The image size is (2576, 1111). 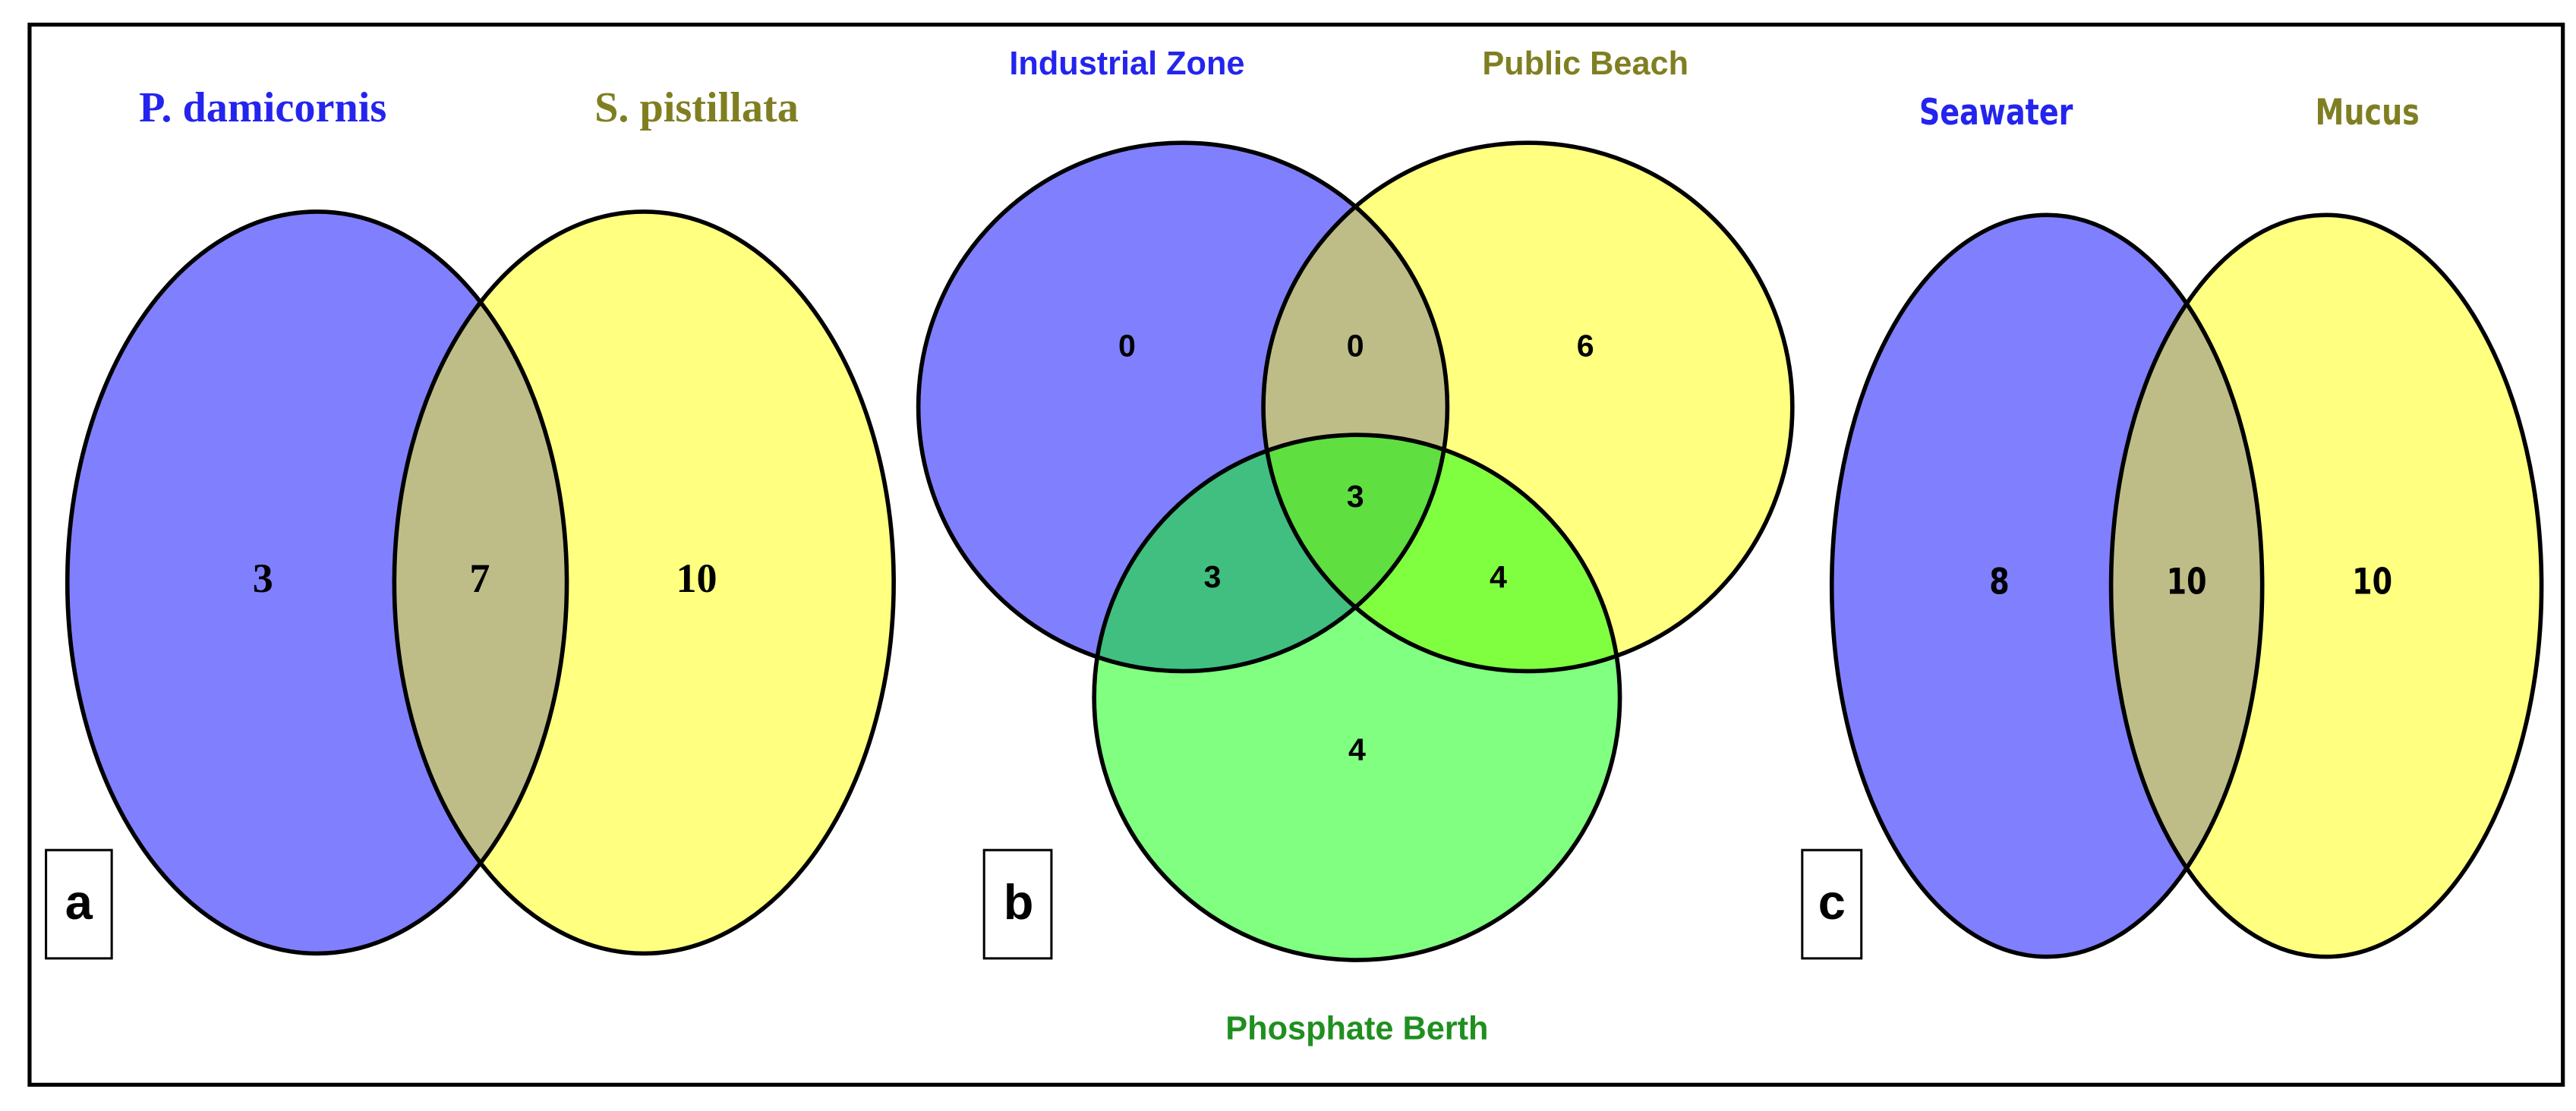 What do you see at coordinates (1585, 64) in the screenshot?
I see `set-label: Public Beach` at bounding box center [1585, 64].